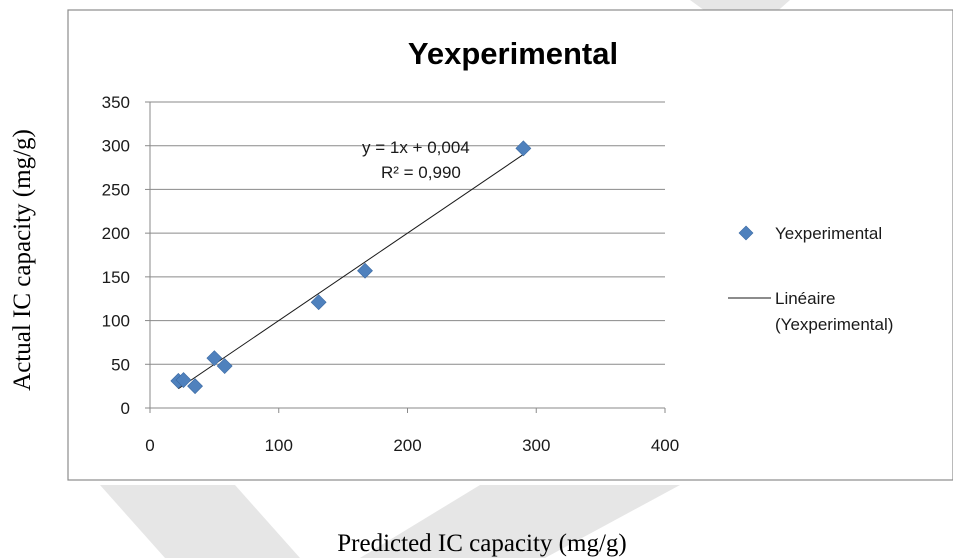 Image resolution: width=953 pixels, height=558 pixels. I want to click on x-tick-label: 300, so click(536, 445).